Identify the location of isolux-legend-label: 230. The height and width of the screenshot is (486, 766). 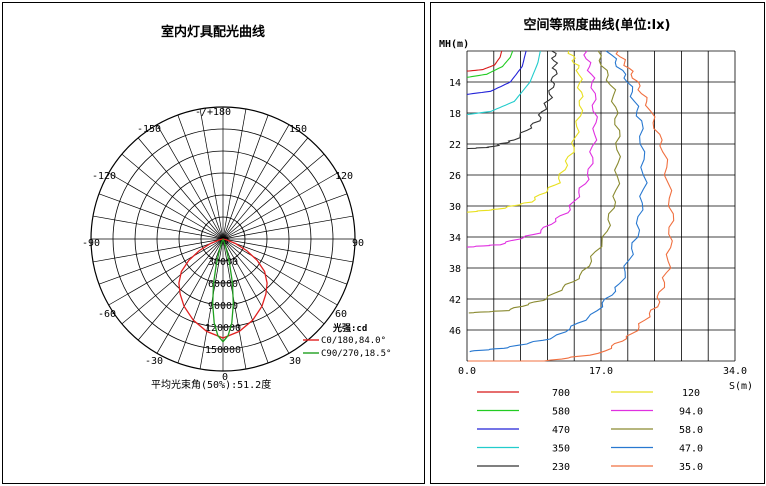
(561, 467).